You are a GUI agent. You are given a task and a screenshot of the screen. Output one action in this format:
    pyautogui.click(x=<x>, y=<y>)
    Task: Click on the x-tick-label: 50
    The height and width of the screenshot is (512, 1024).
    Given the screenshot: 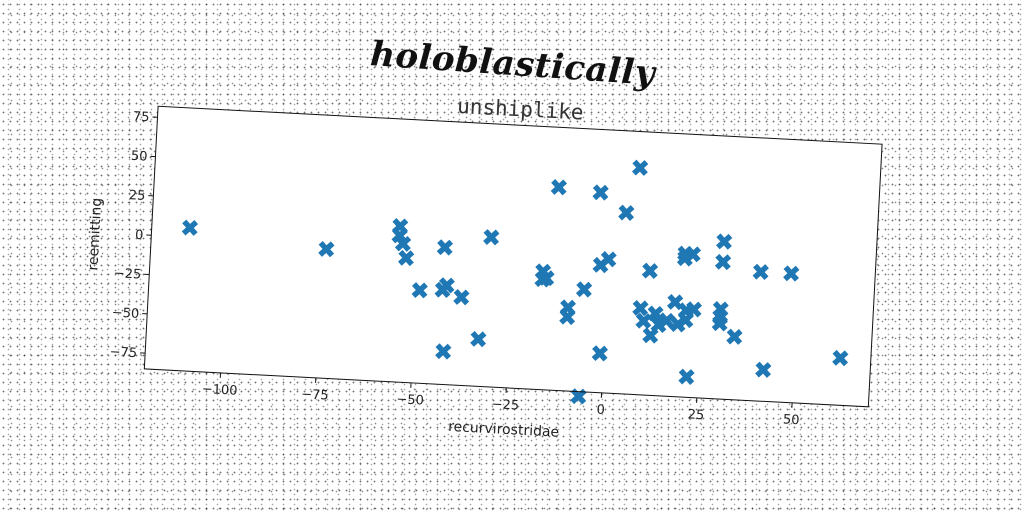 What is the action you would take?
    pyautogui.click(x=791, y=420)
    